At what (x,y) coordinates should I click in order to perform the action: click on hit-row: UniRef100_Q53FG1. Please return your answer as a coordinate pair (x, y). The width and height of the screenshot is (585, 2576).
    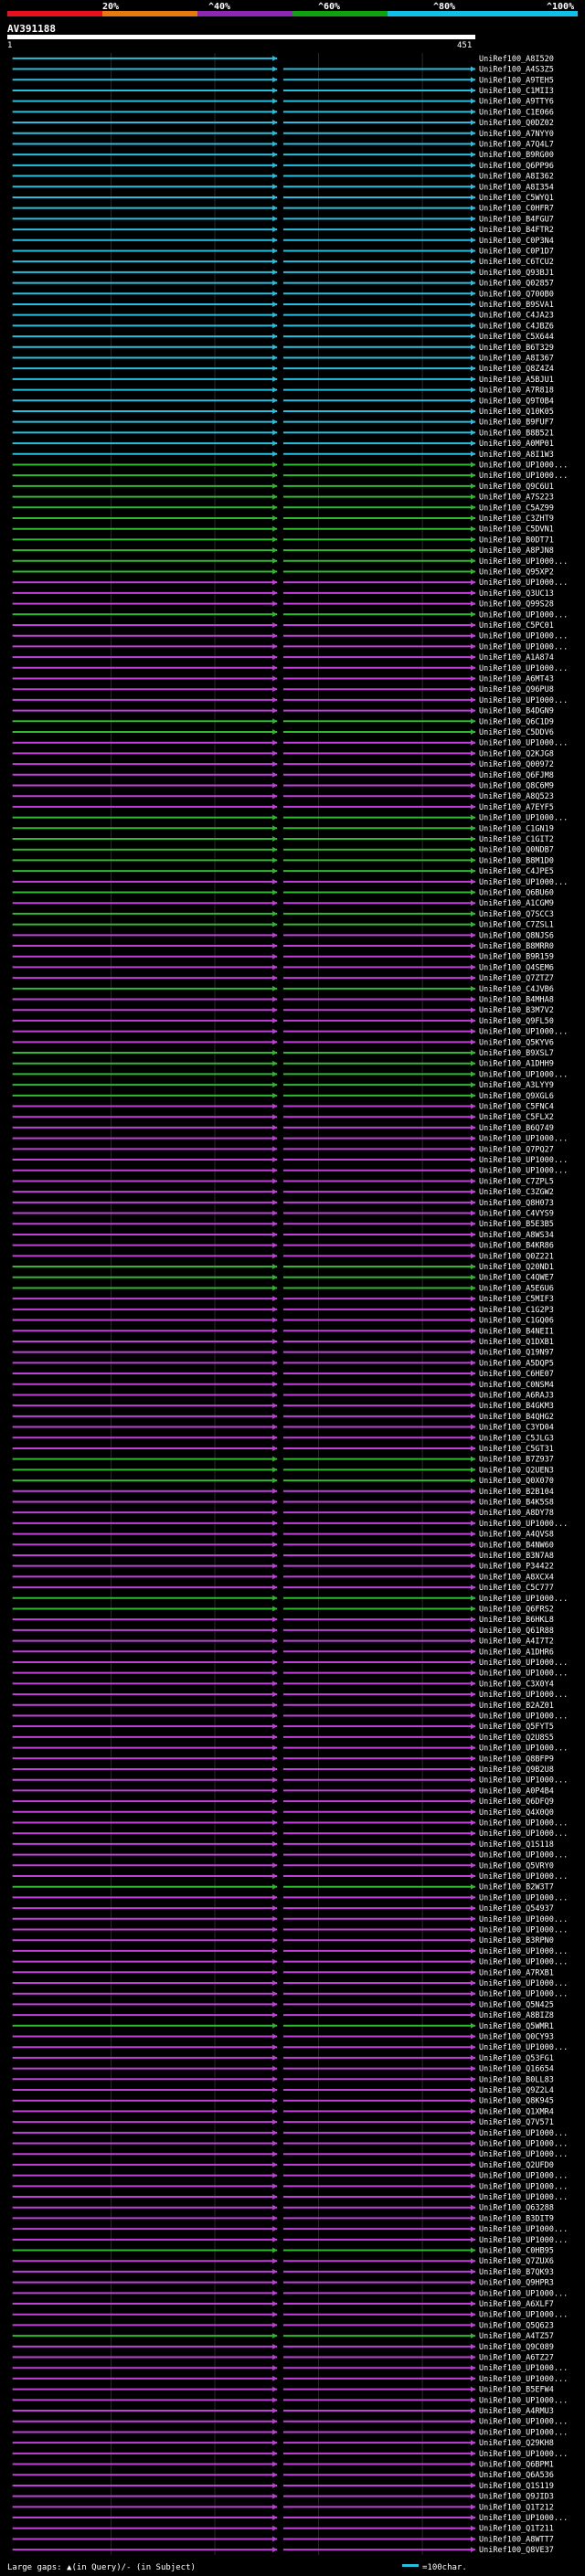
    Looking at the image, I should click on (283, 2058).